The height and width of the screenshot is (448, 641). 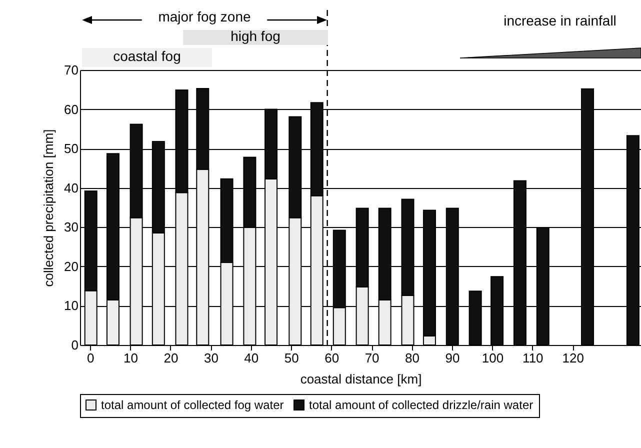 I want to click on text: increase in rainfall, so click(x=560, y=20).